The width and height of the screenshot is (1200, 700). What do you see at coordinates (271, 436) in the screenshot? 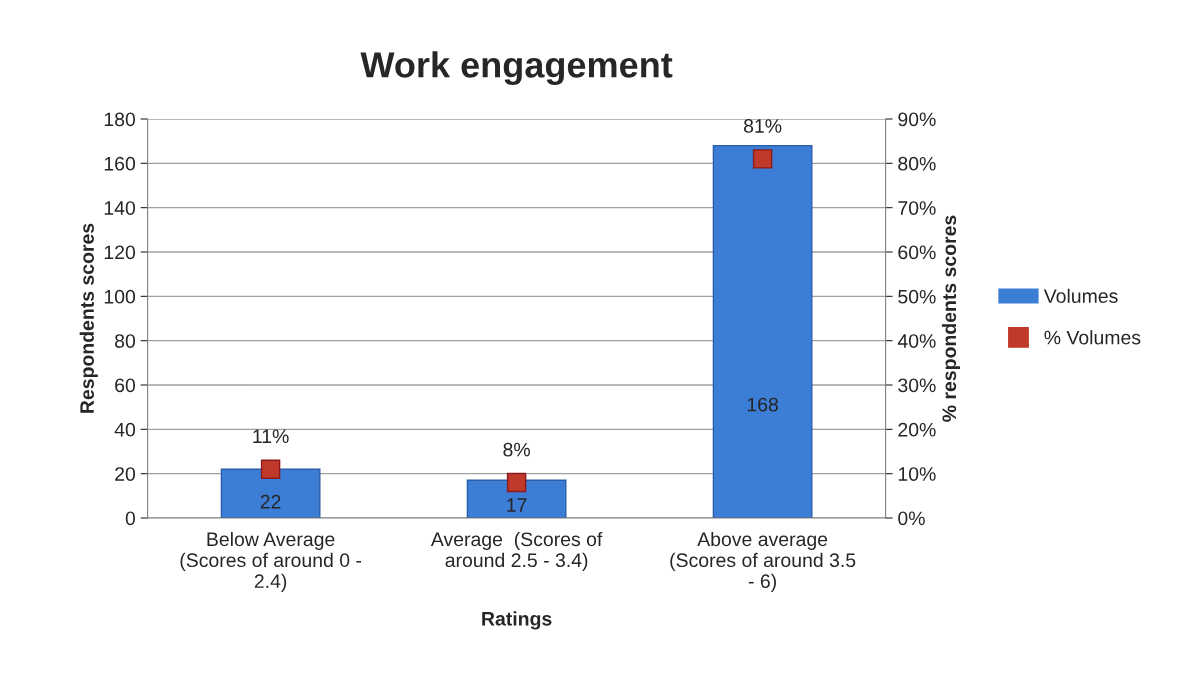
I see `data-label: 11%` at bounding box center [271, 436].